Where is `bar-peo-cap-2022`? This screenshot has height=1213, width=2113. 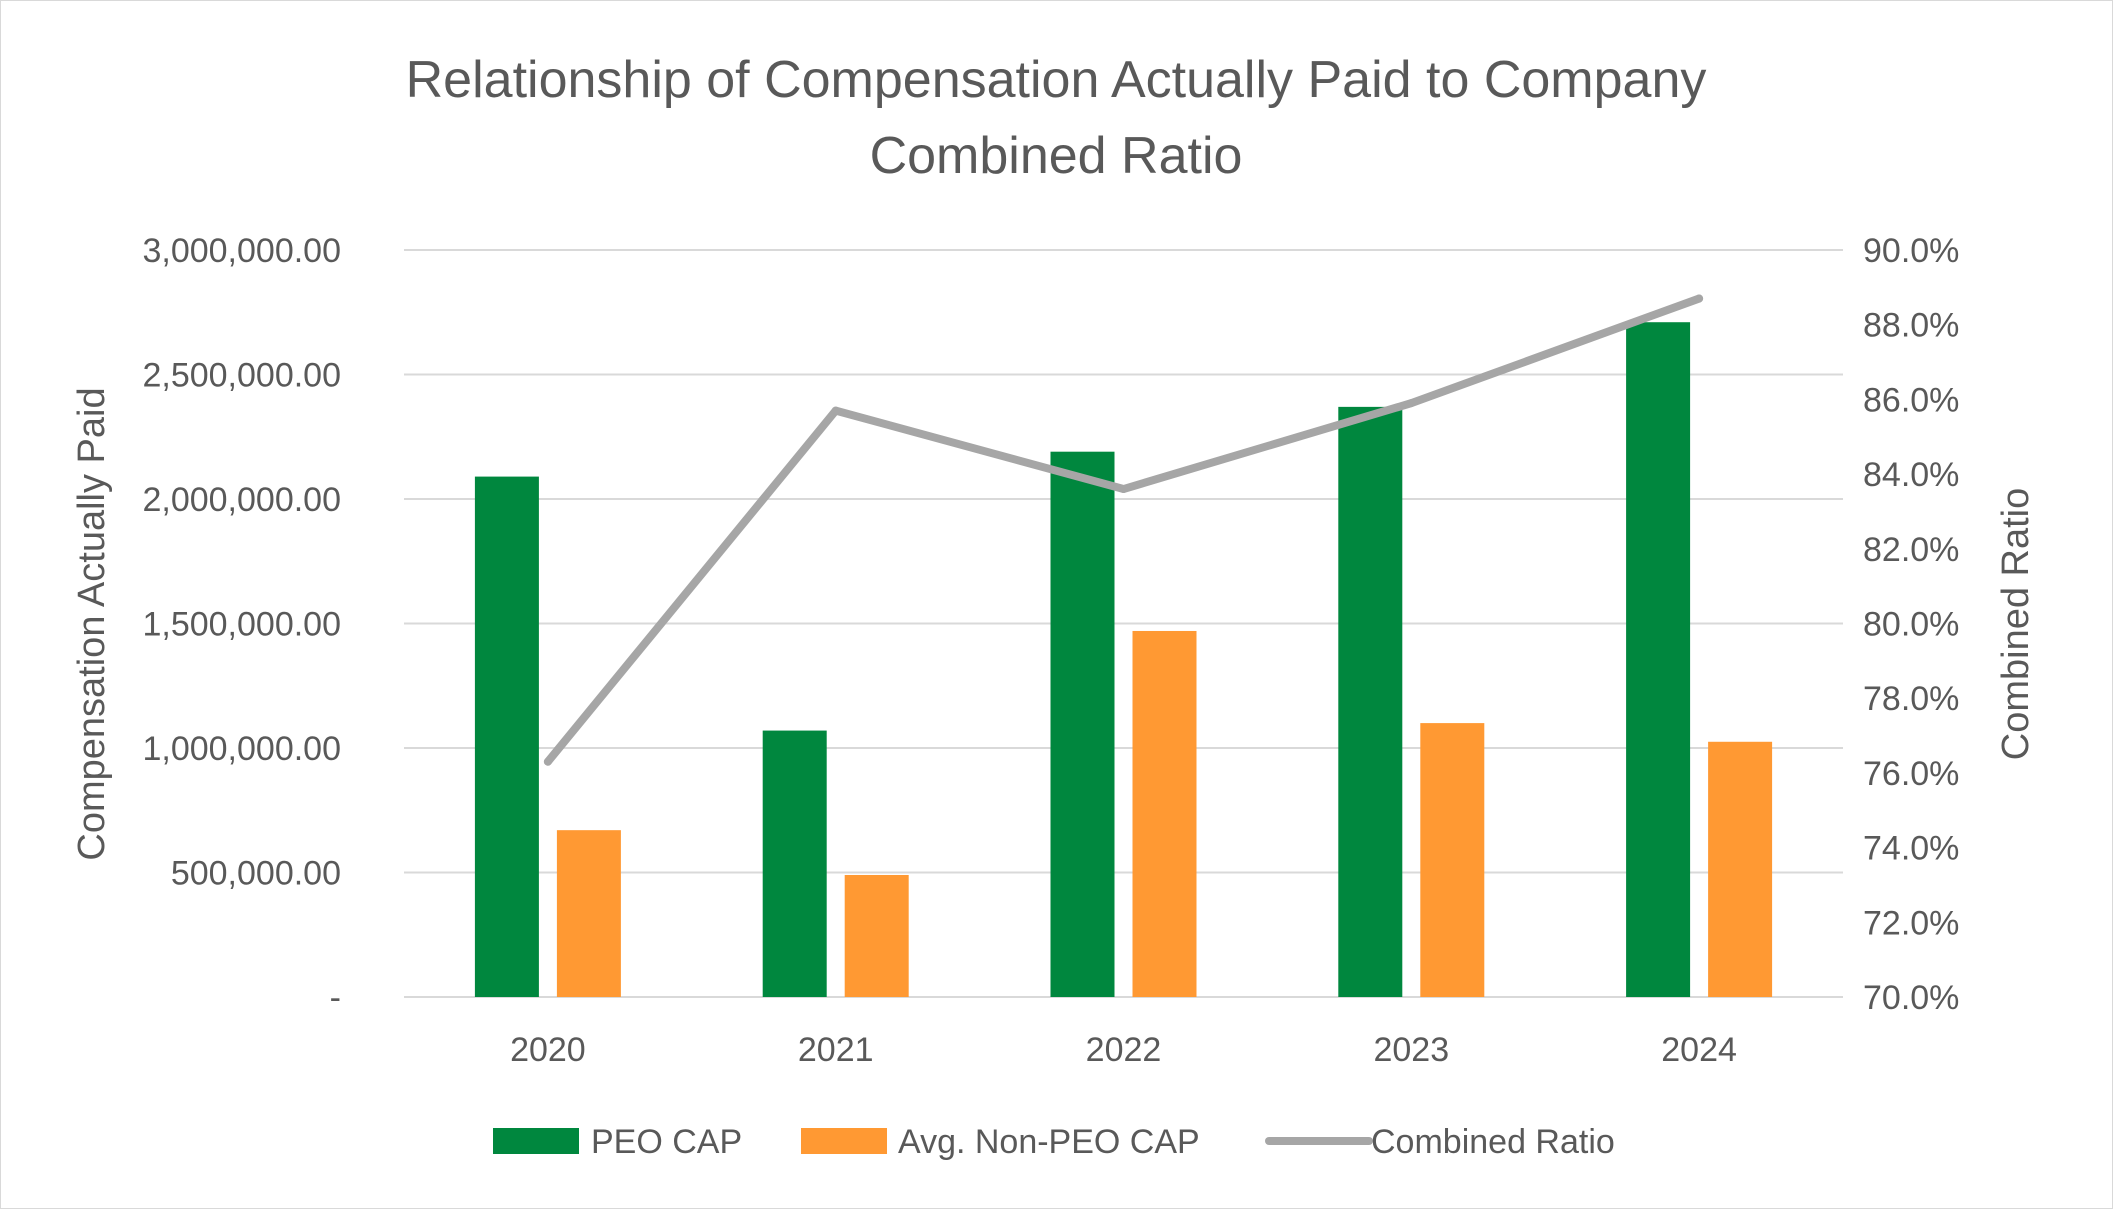
bar-peo-cap-2022 is located at coordinates (1082, 724).